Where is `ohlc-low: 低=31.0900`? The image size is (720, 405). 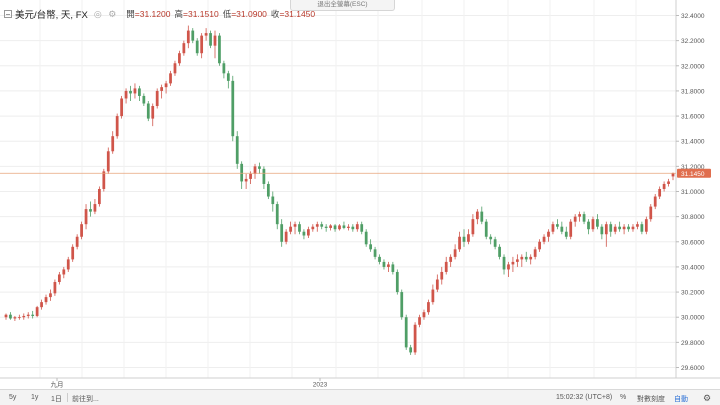 ohlc-low: 低=31.0900 is located at coordinates (244, 14).